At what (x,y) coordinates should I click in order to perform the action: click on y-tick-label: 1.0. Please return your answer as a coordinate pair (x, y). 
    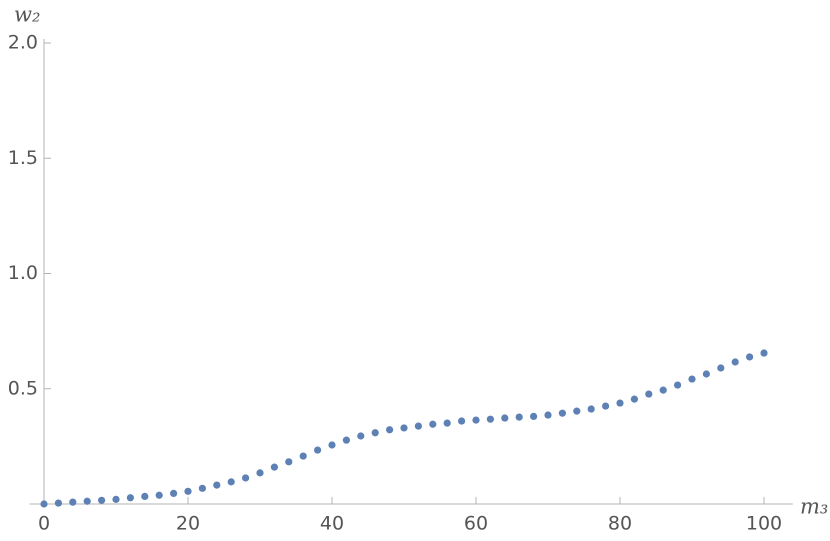
    Looking at the image, I should click on (23, 273).